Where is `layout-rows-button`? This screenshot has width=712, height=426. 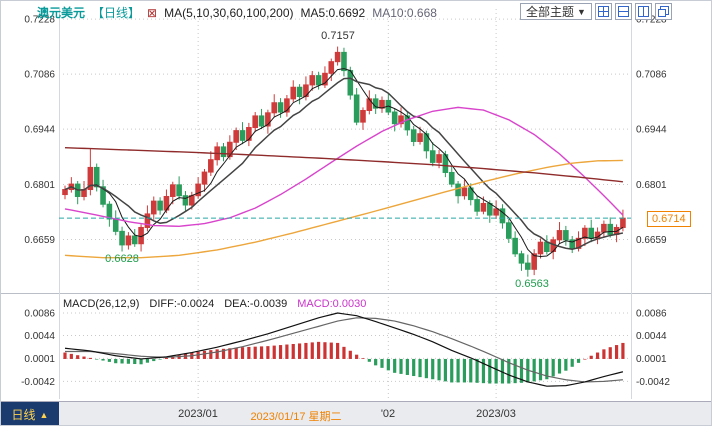
layout-rows-button is located at coordinates (623, 11).